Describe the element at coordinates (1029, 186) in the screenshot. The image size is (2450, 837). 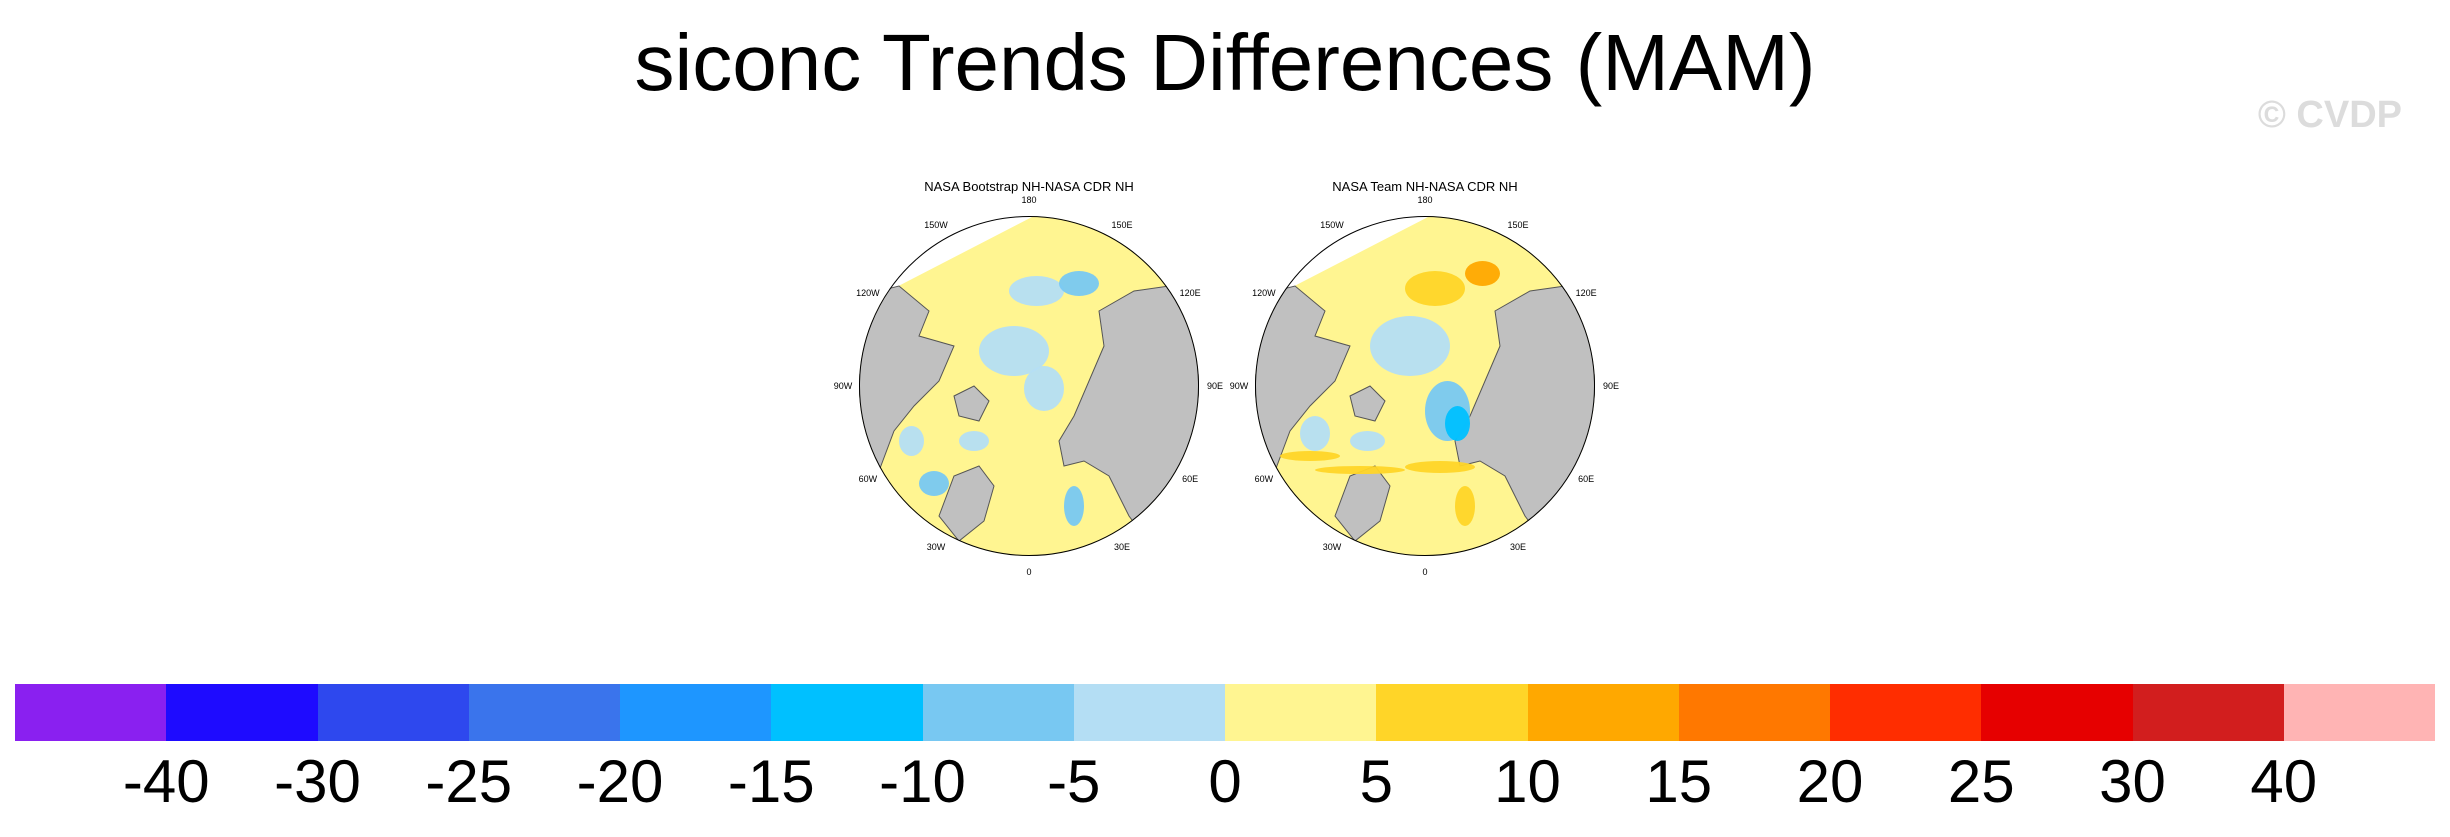
I see `panel-1-title: NASA Bootstrap NH-NASA CDR NH` at that location.